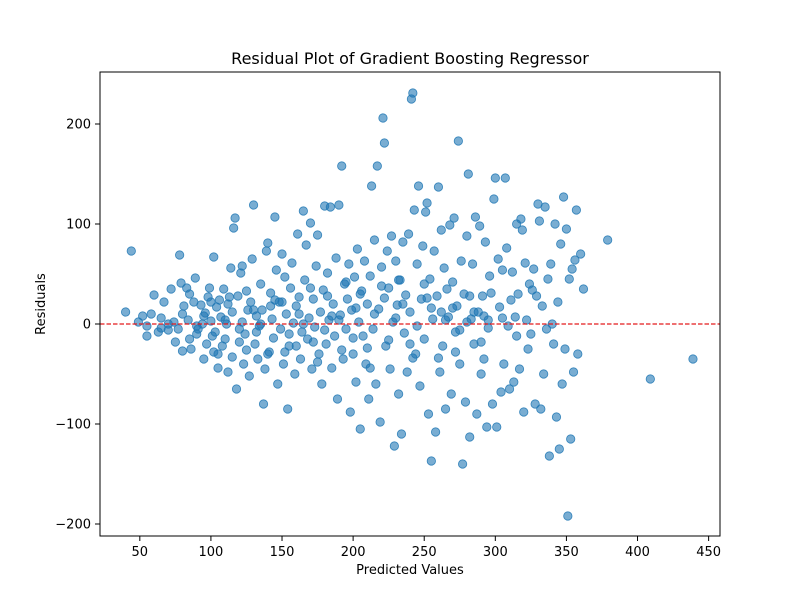  Describe the element at coordinates (282, 552) in the screenshot. I see `x-tick-label: 150` at that location.